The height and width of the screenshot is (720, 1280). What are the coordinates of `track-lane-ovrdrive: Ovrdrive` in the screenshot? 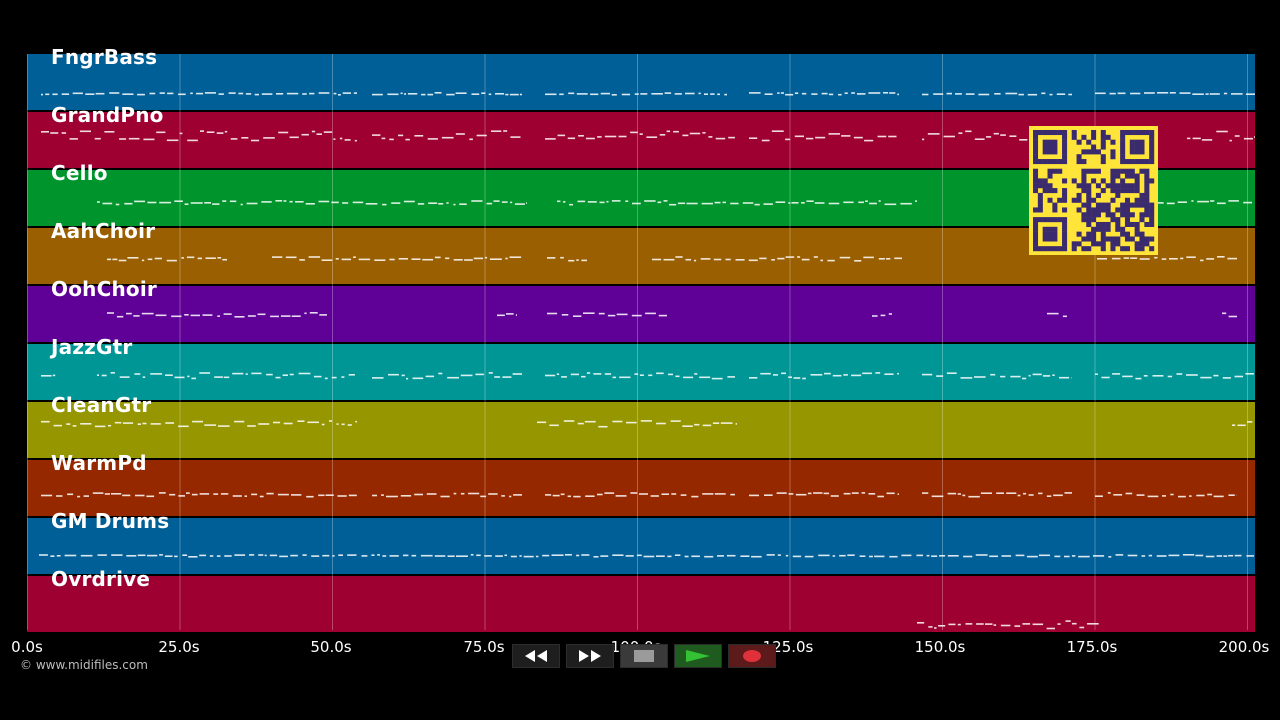 It's located at (641, 599).